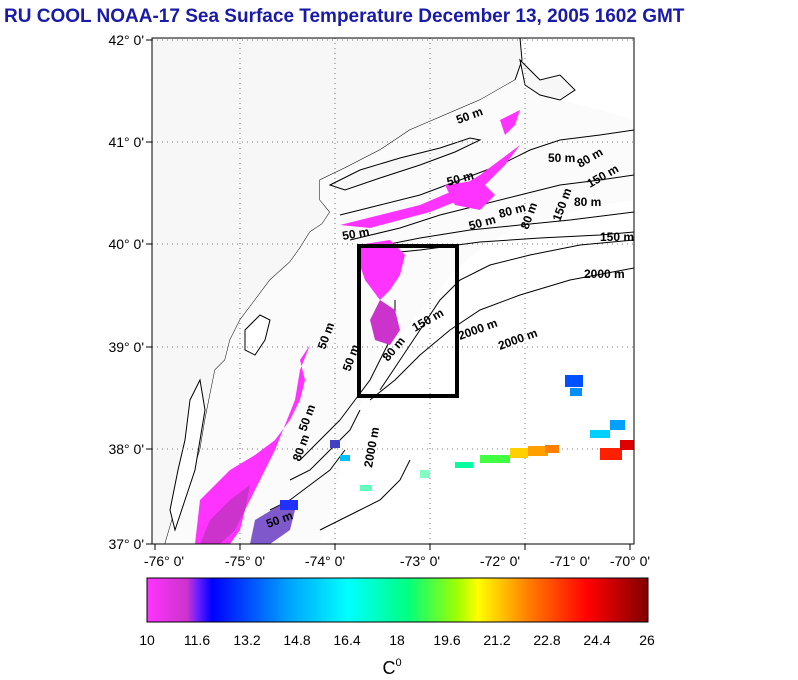  What do you see at coordinates (392, 547) in the screenshot?
I see `lon-ticks` at bounding box center [392, 547].